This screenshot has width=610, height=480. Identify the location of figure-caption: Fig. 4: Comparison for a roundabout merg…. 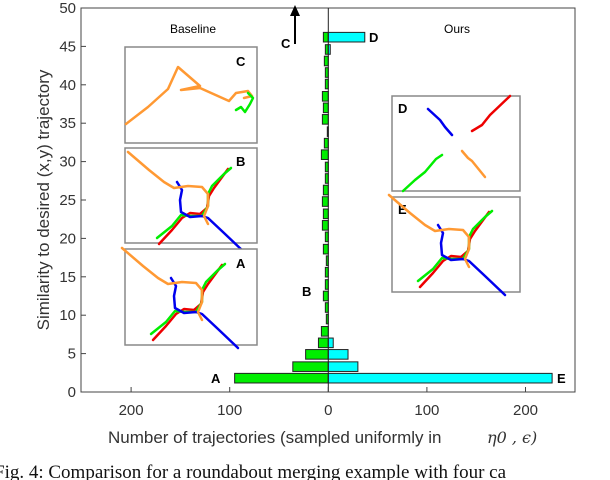
(253, 471).